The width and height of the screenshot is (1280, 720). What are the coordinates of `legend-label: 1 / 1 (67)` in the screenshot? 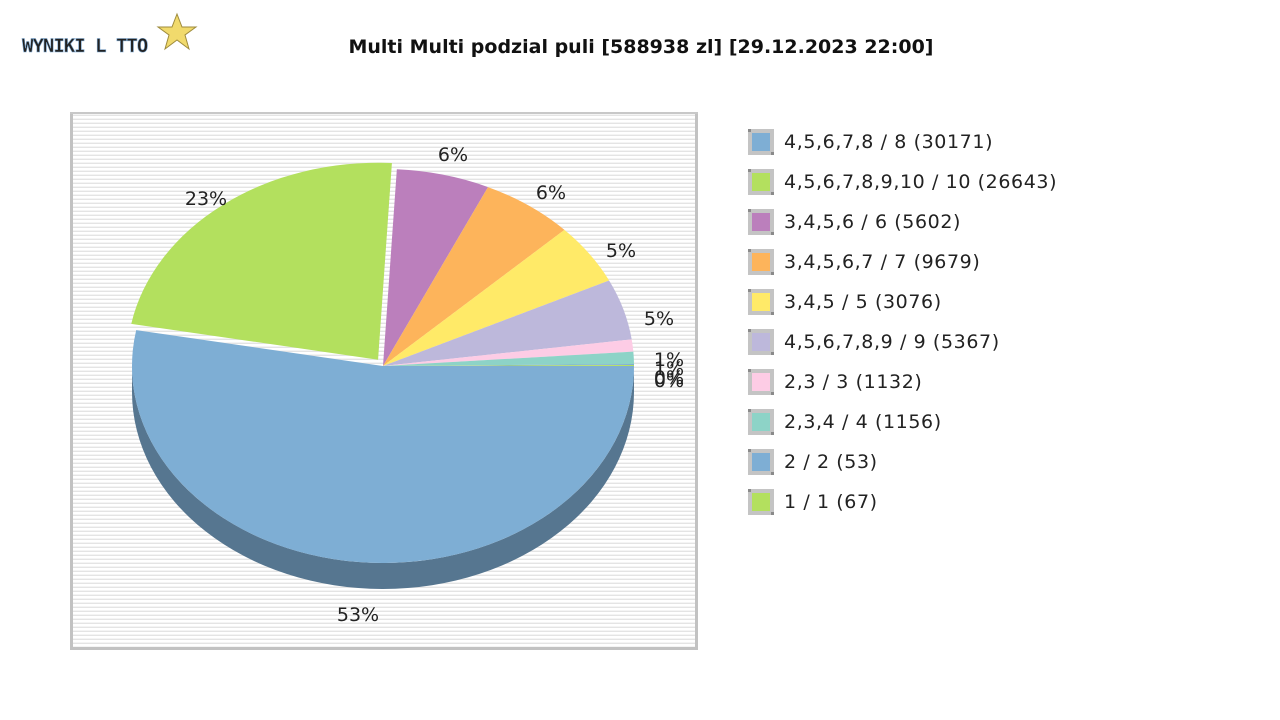 It's located at (831, 502).